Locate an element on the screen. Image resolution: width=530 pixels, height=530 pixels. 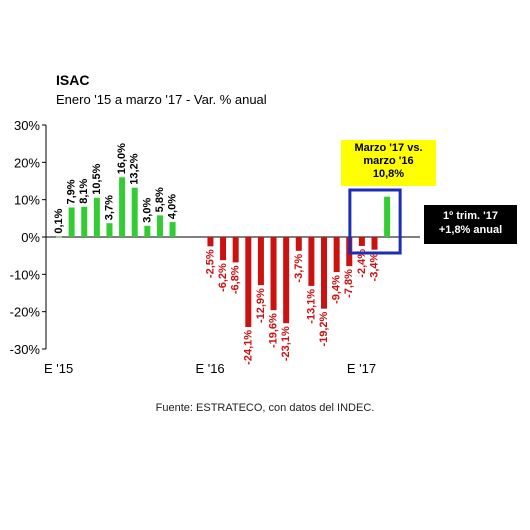
x-tick-label: E '17 is located at coordinates (361, 368).